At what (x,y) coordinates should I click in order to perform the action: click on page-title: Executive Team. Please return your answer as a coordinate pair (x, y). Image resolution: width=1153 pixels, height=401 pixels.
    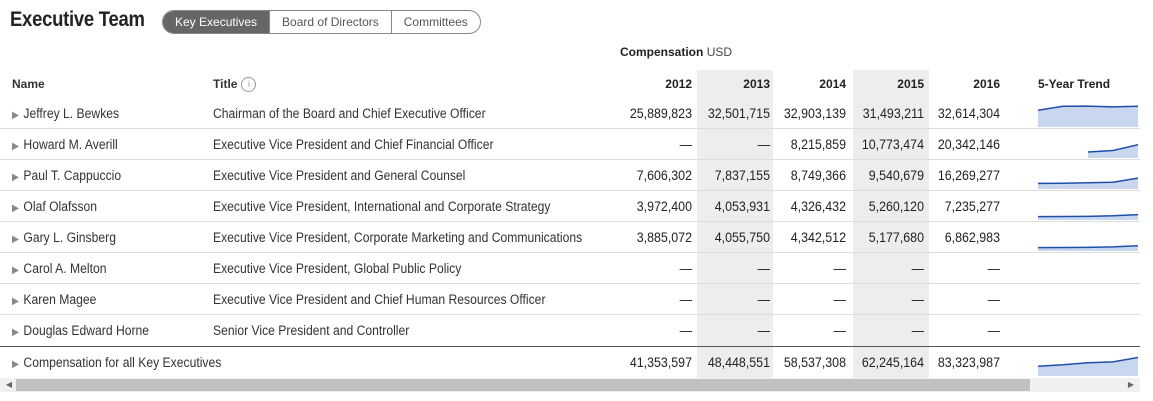
    Looking at the image, I should click on (77, 19).